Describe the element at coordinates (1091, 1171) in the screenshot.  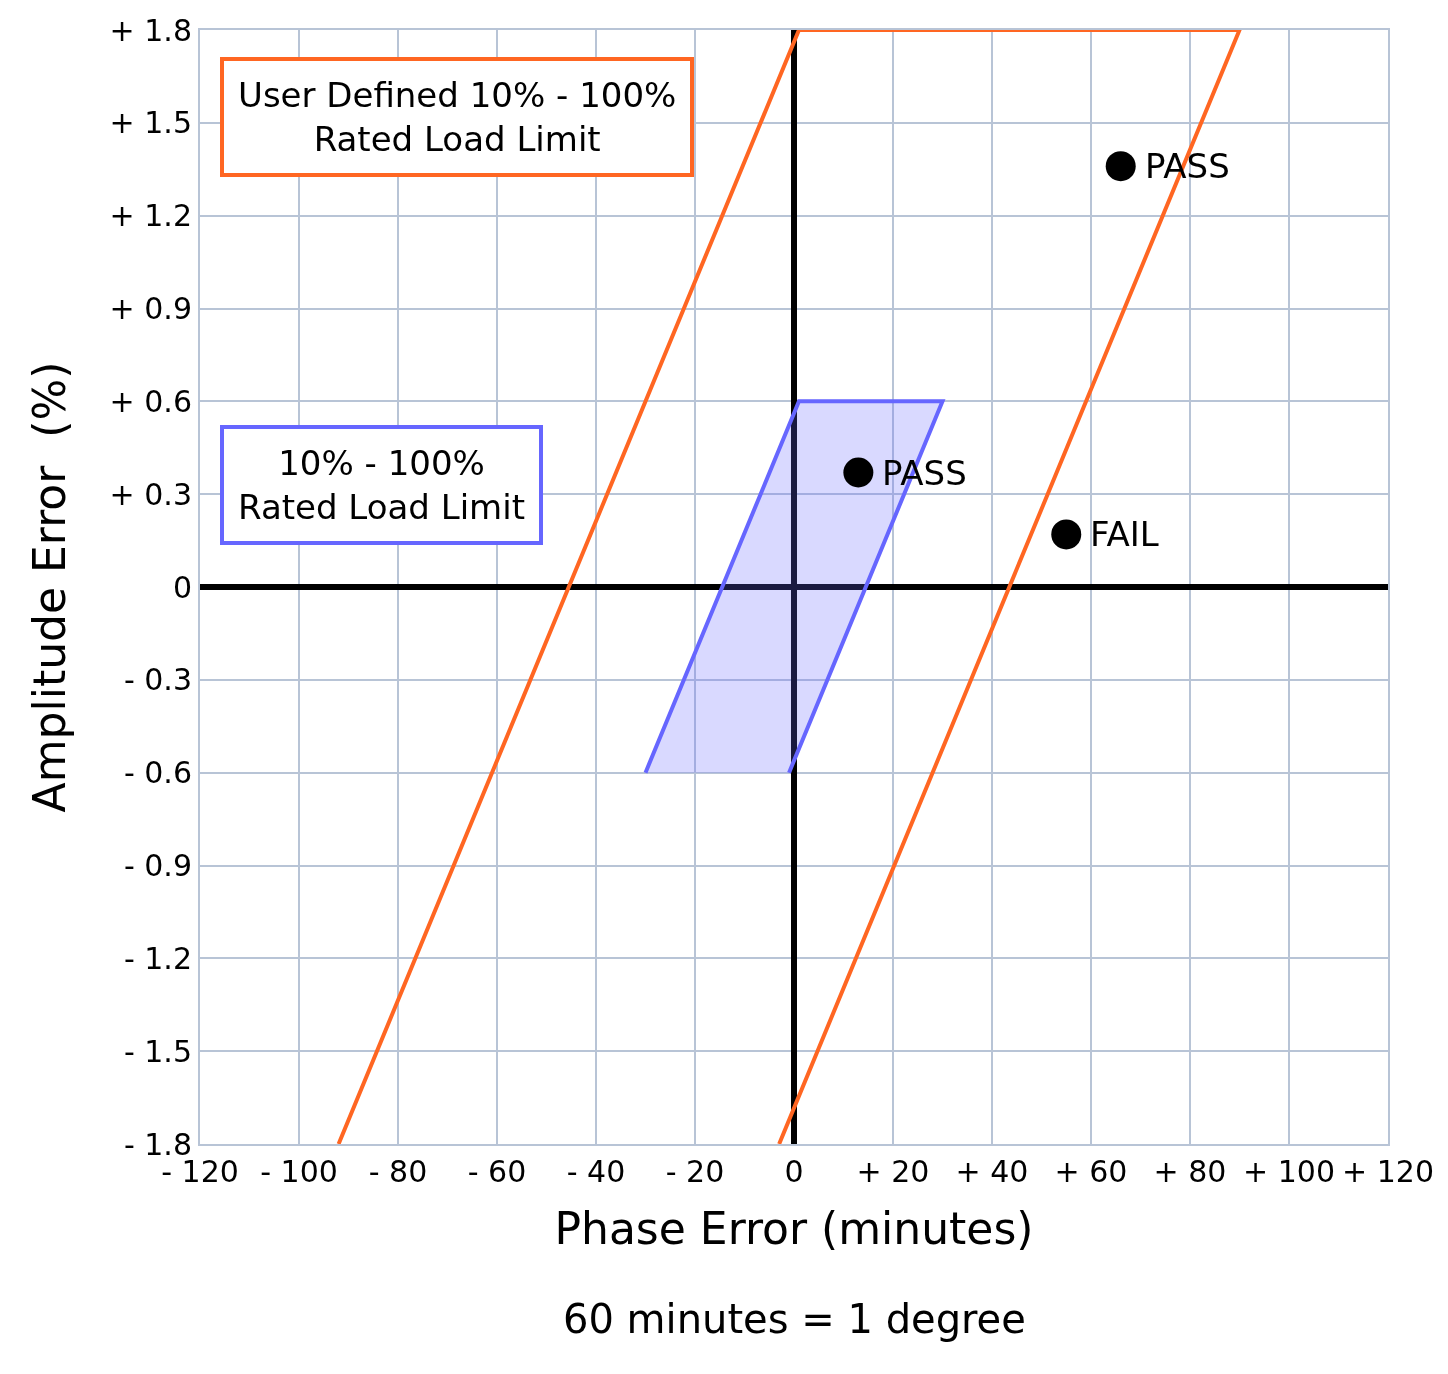
I see `x-tick-label: + 60` at that location.